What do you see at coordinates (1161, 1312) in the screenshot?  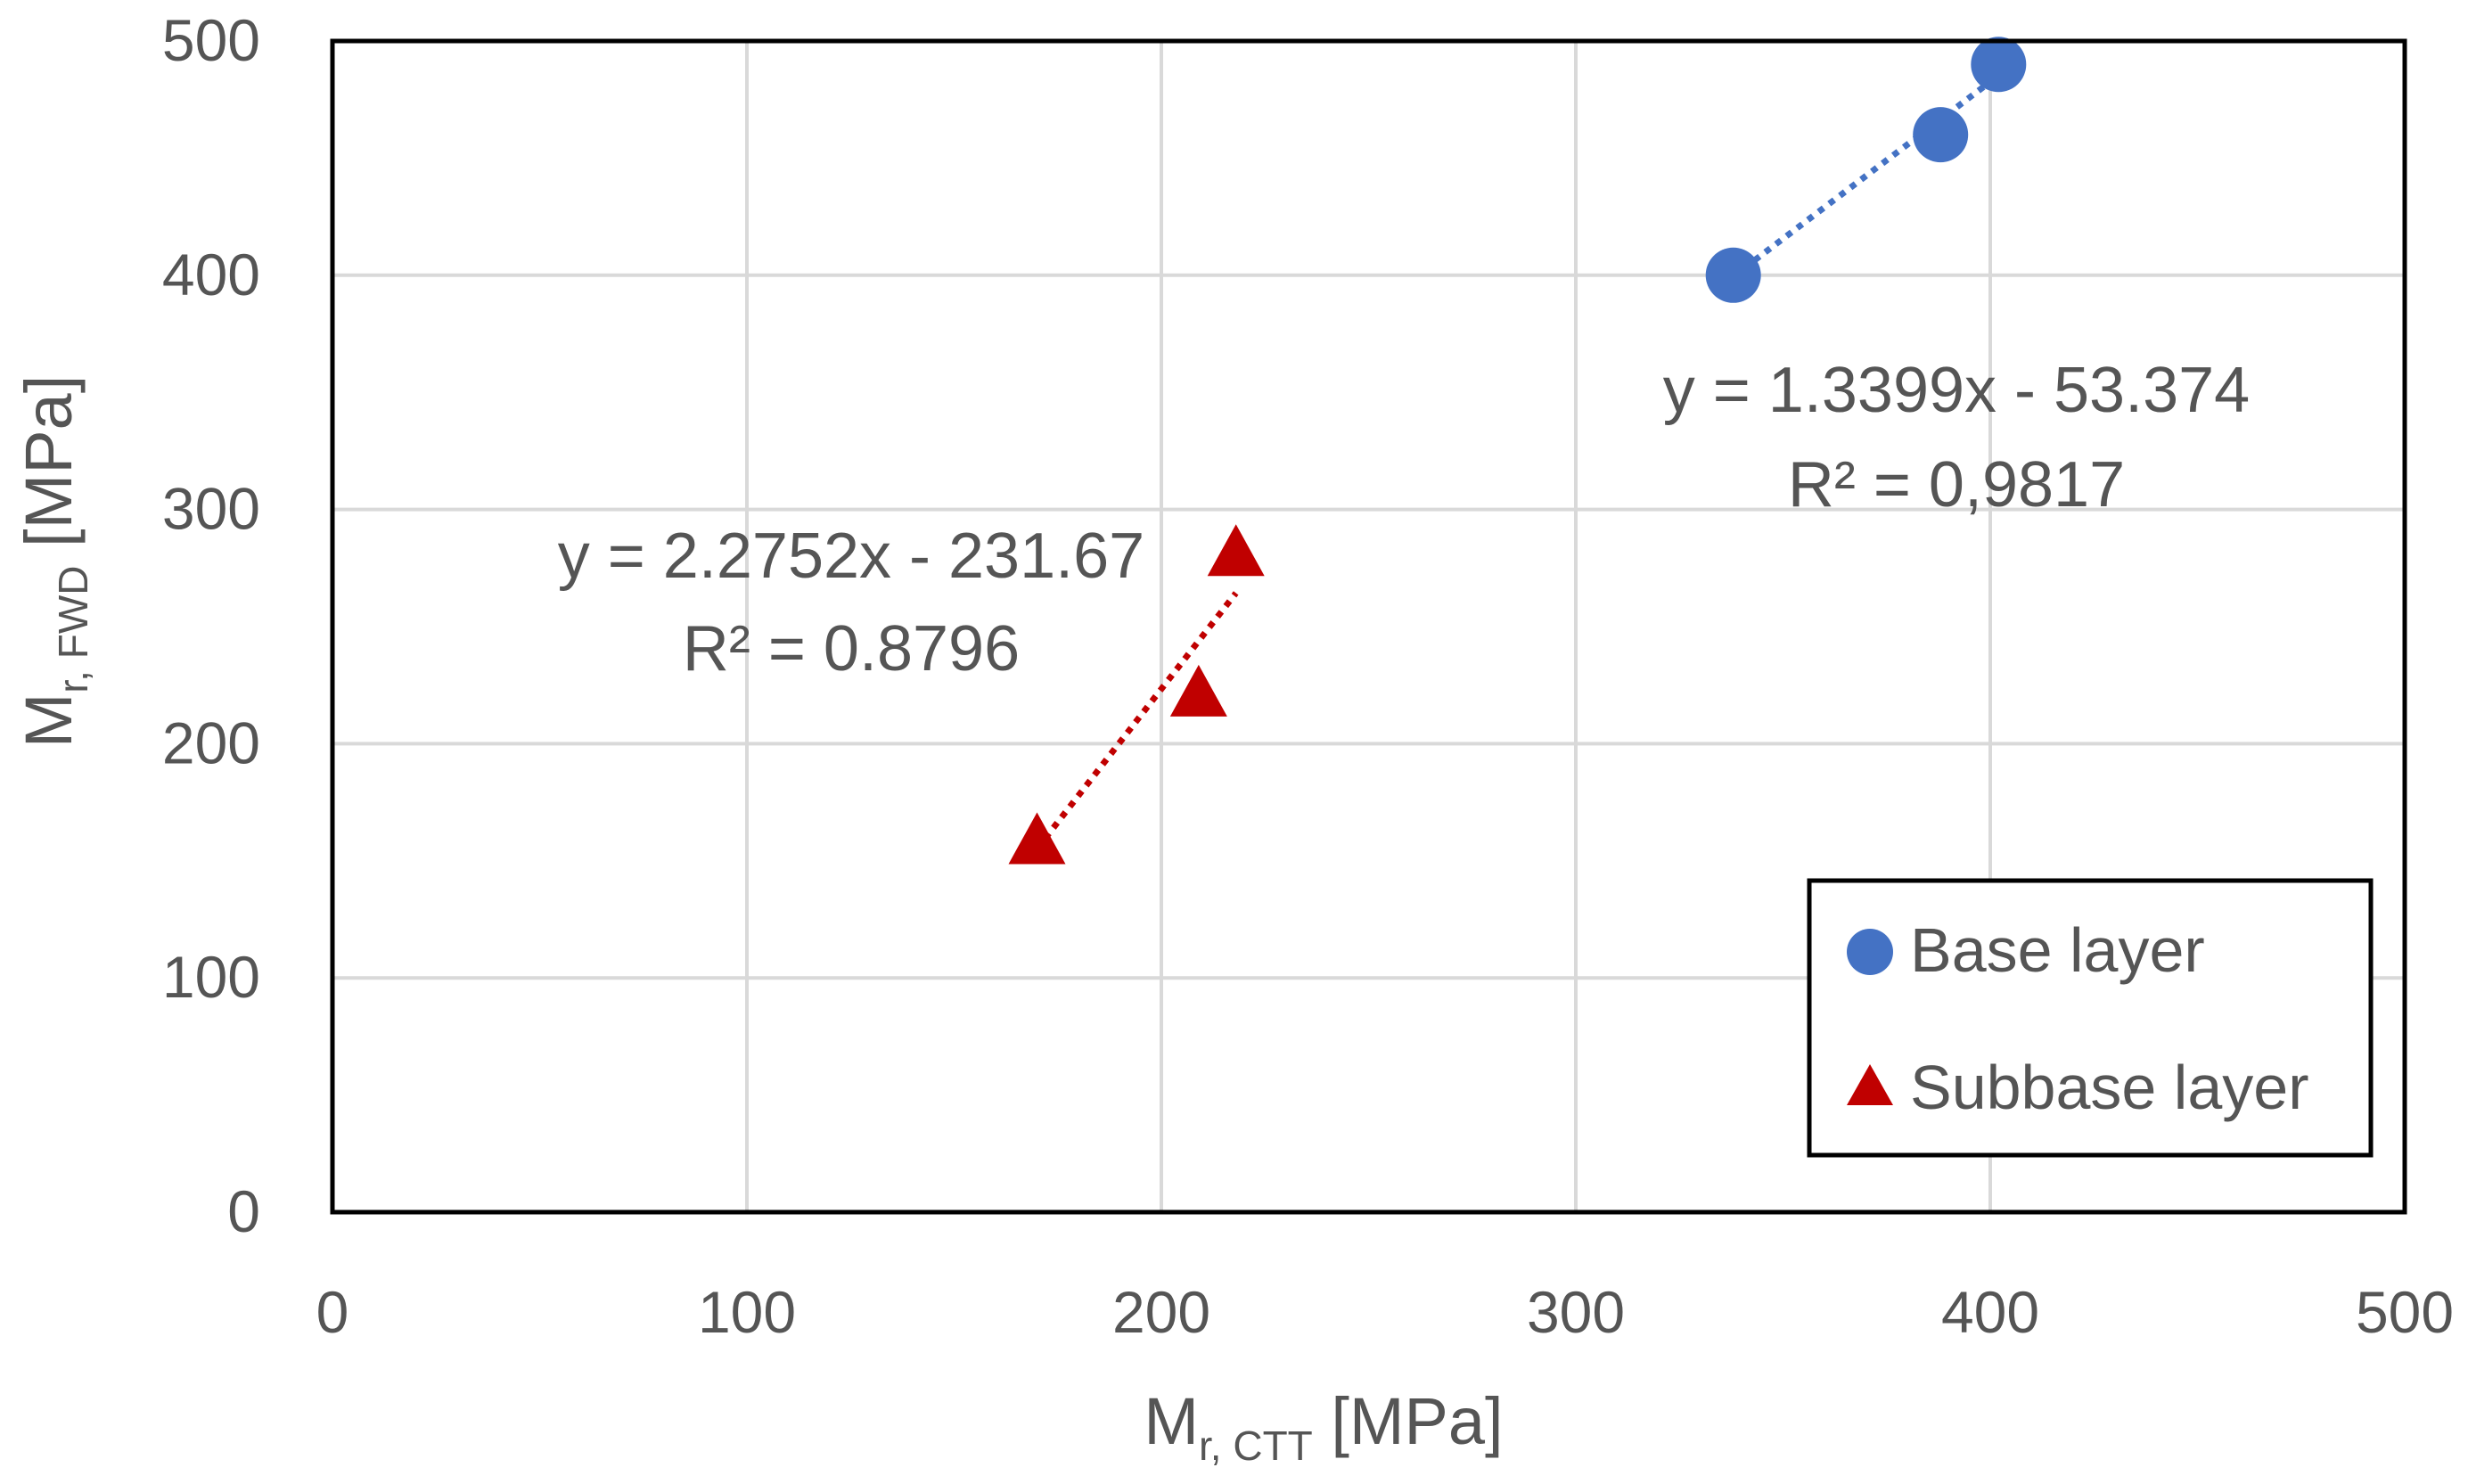 I see `x-tick-label: 200` at bounding box center [1161, 1312].